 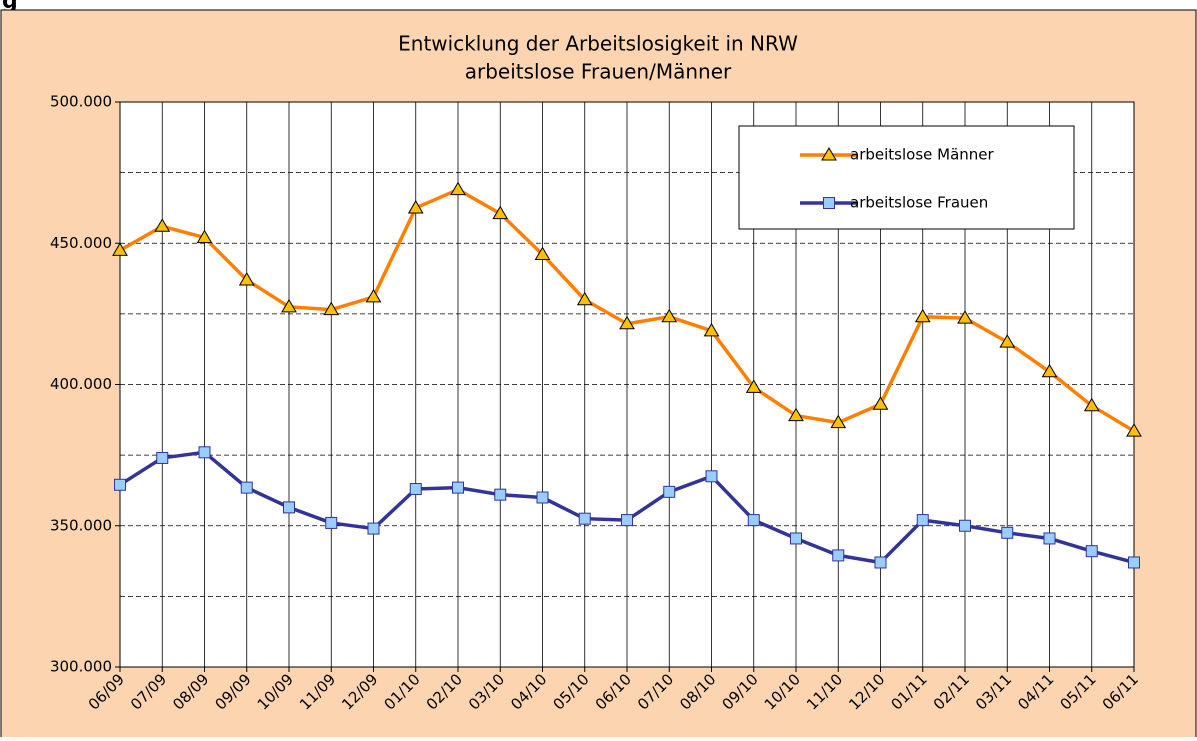 I want to click on y-tick-label: 300.000, so click(x=81, y=667).